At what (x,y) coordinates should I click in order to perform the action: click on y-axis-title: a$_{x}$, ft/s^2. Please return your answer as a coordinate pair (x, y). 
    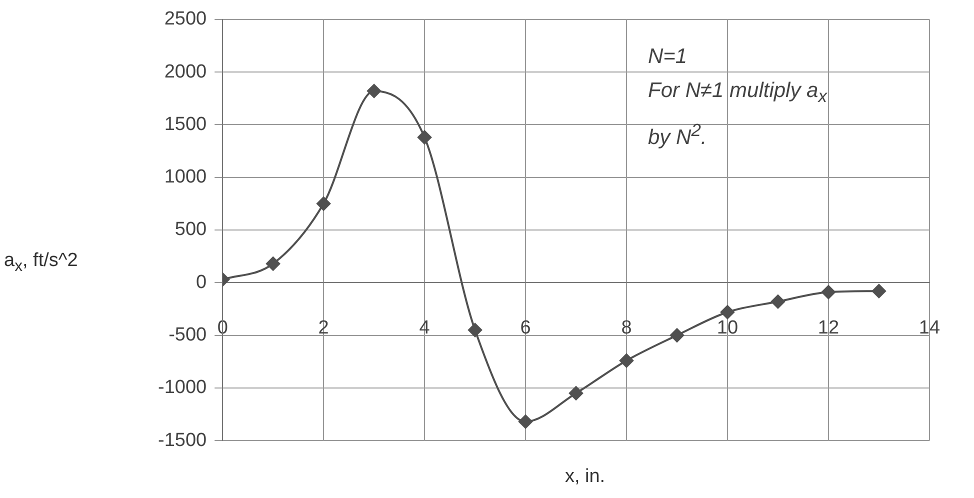
    Looking at the image, I should click on (41, 263).